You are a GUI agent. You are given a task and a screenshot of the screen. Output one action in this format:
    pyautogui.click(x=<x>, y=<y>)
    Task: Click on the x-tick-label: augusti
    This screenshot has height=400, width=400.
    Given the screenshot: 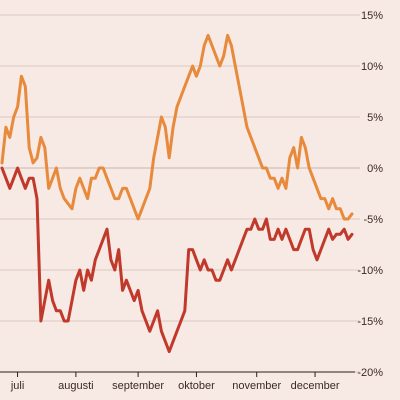 What is the action you would take?
    pyautogui.click(x=75, y=386)
    